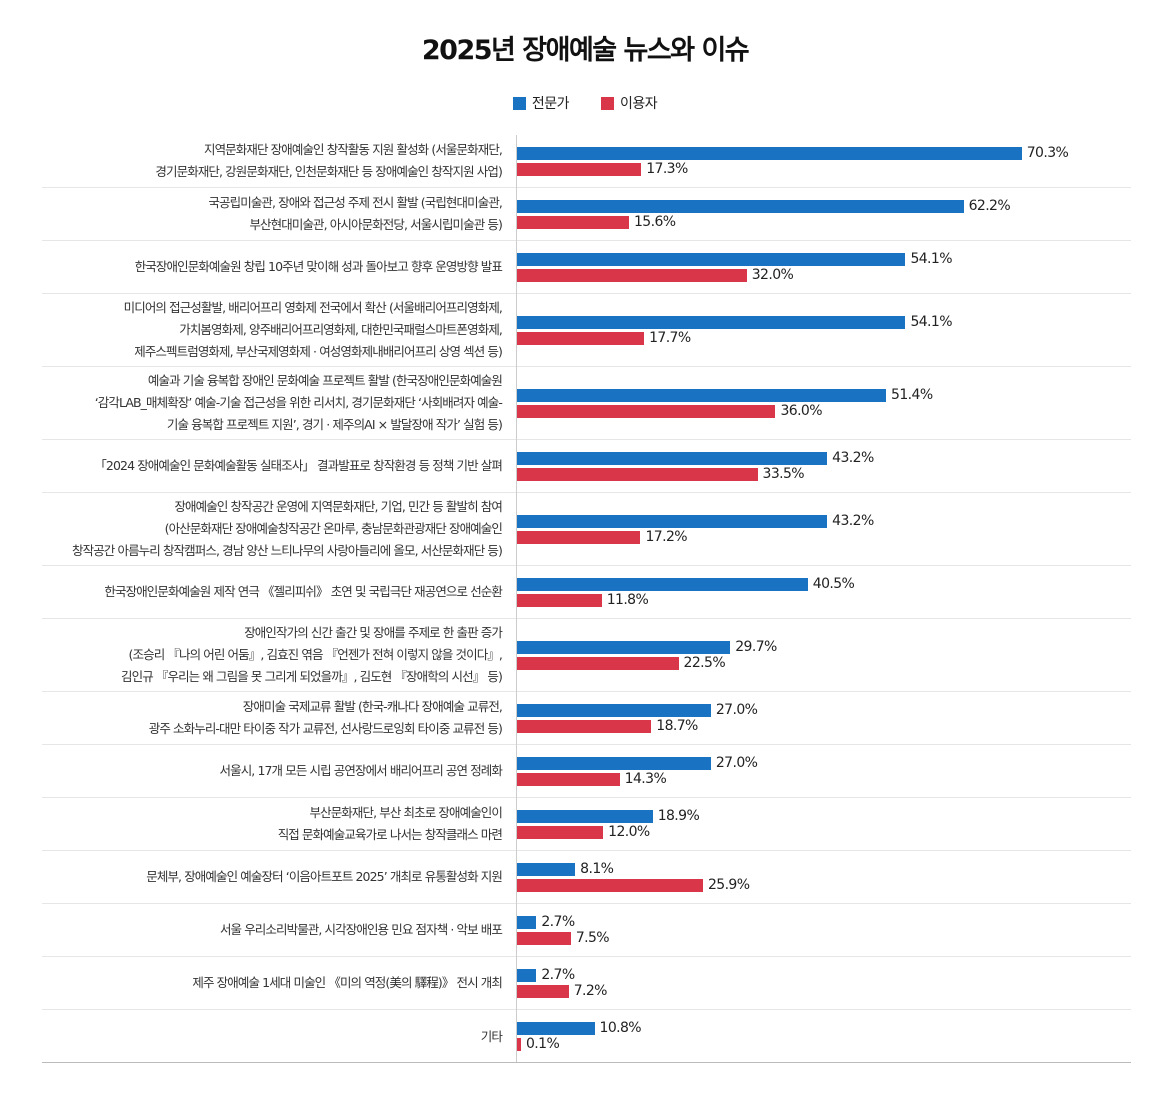  Describe the element at coordinates (333, 528) in the screenshot. I see `category-label-line: (아산문화재단 장애예술창작공간 온마루, 충남문화관광재단 장애예술인` at that location.